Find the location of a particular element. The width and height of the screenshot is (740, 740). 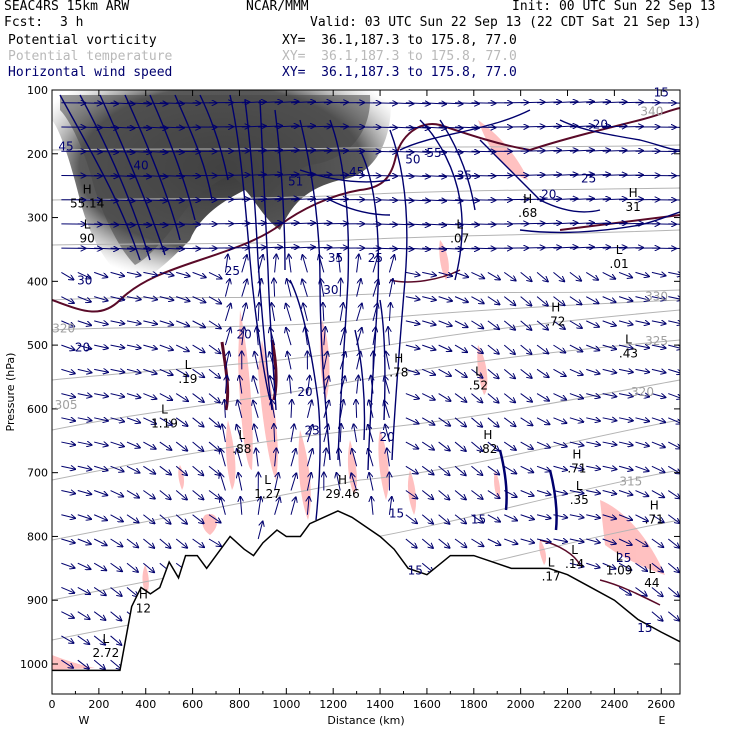

y-tick-label: 100 is located at coordinates (37, 90).